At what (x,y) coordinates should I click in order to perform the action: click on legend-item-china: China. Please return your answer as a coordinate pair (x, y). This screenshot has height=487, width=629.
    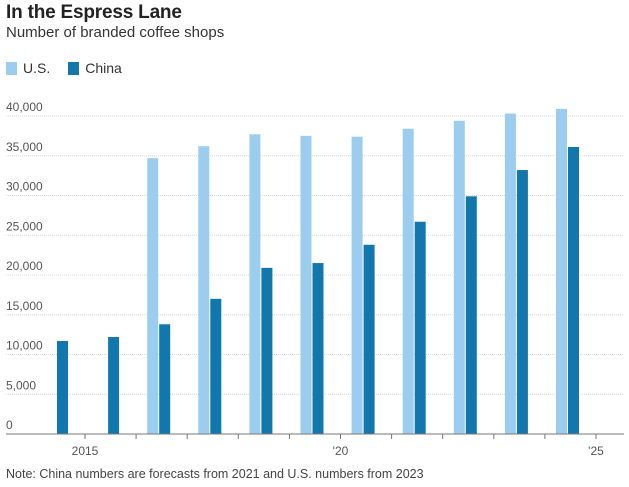
    Looking at the image, I should click on (95, 68).